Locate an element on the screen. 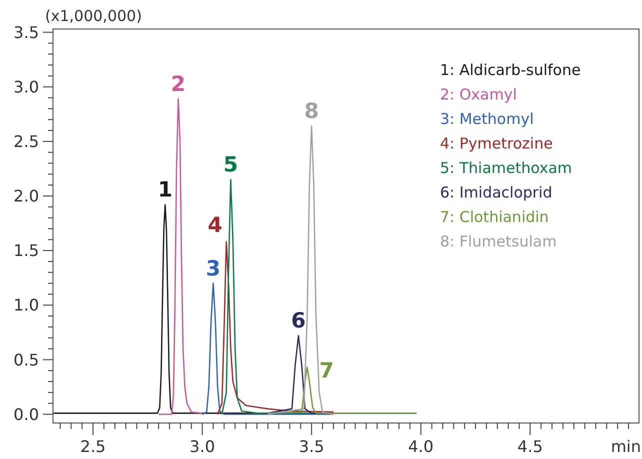 The width and height of the screenshot is (642, 459). text: 1: Aldicarb-sulfone is located at coordinates (510, 70).